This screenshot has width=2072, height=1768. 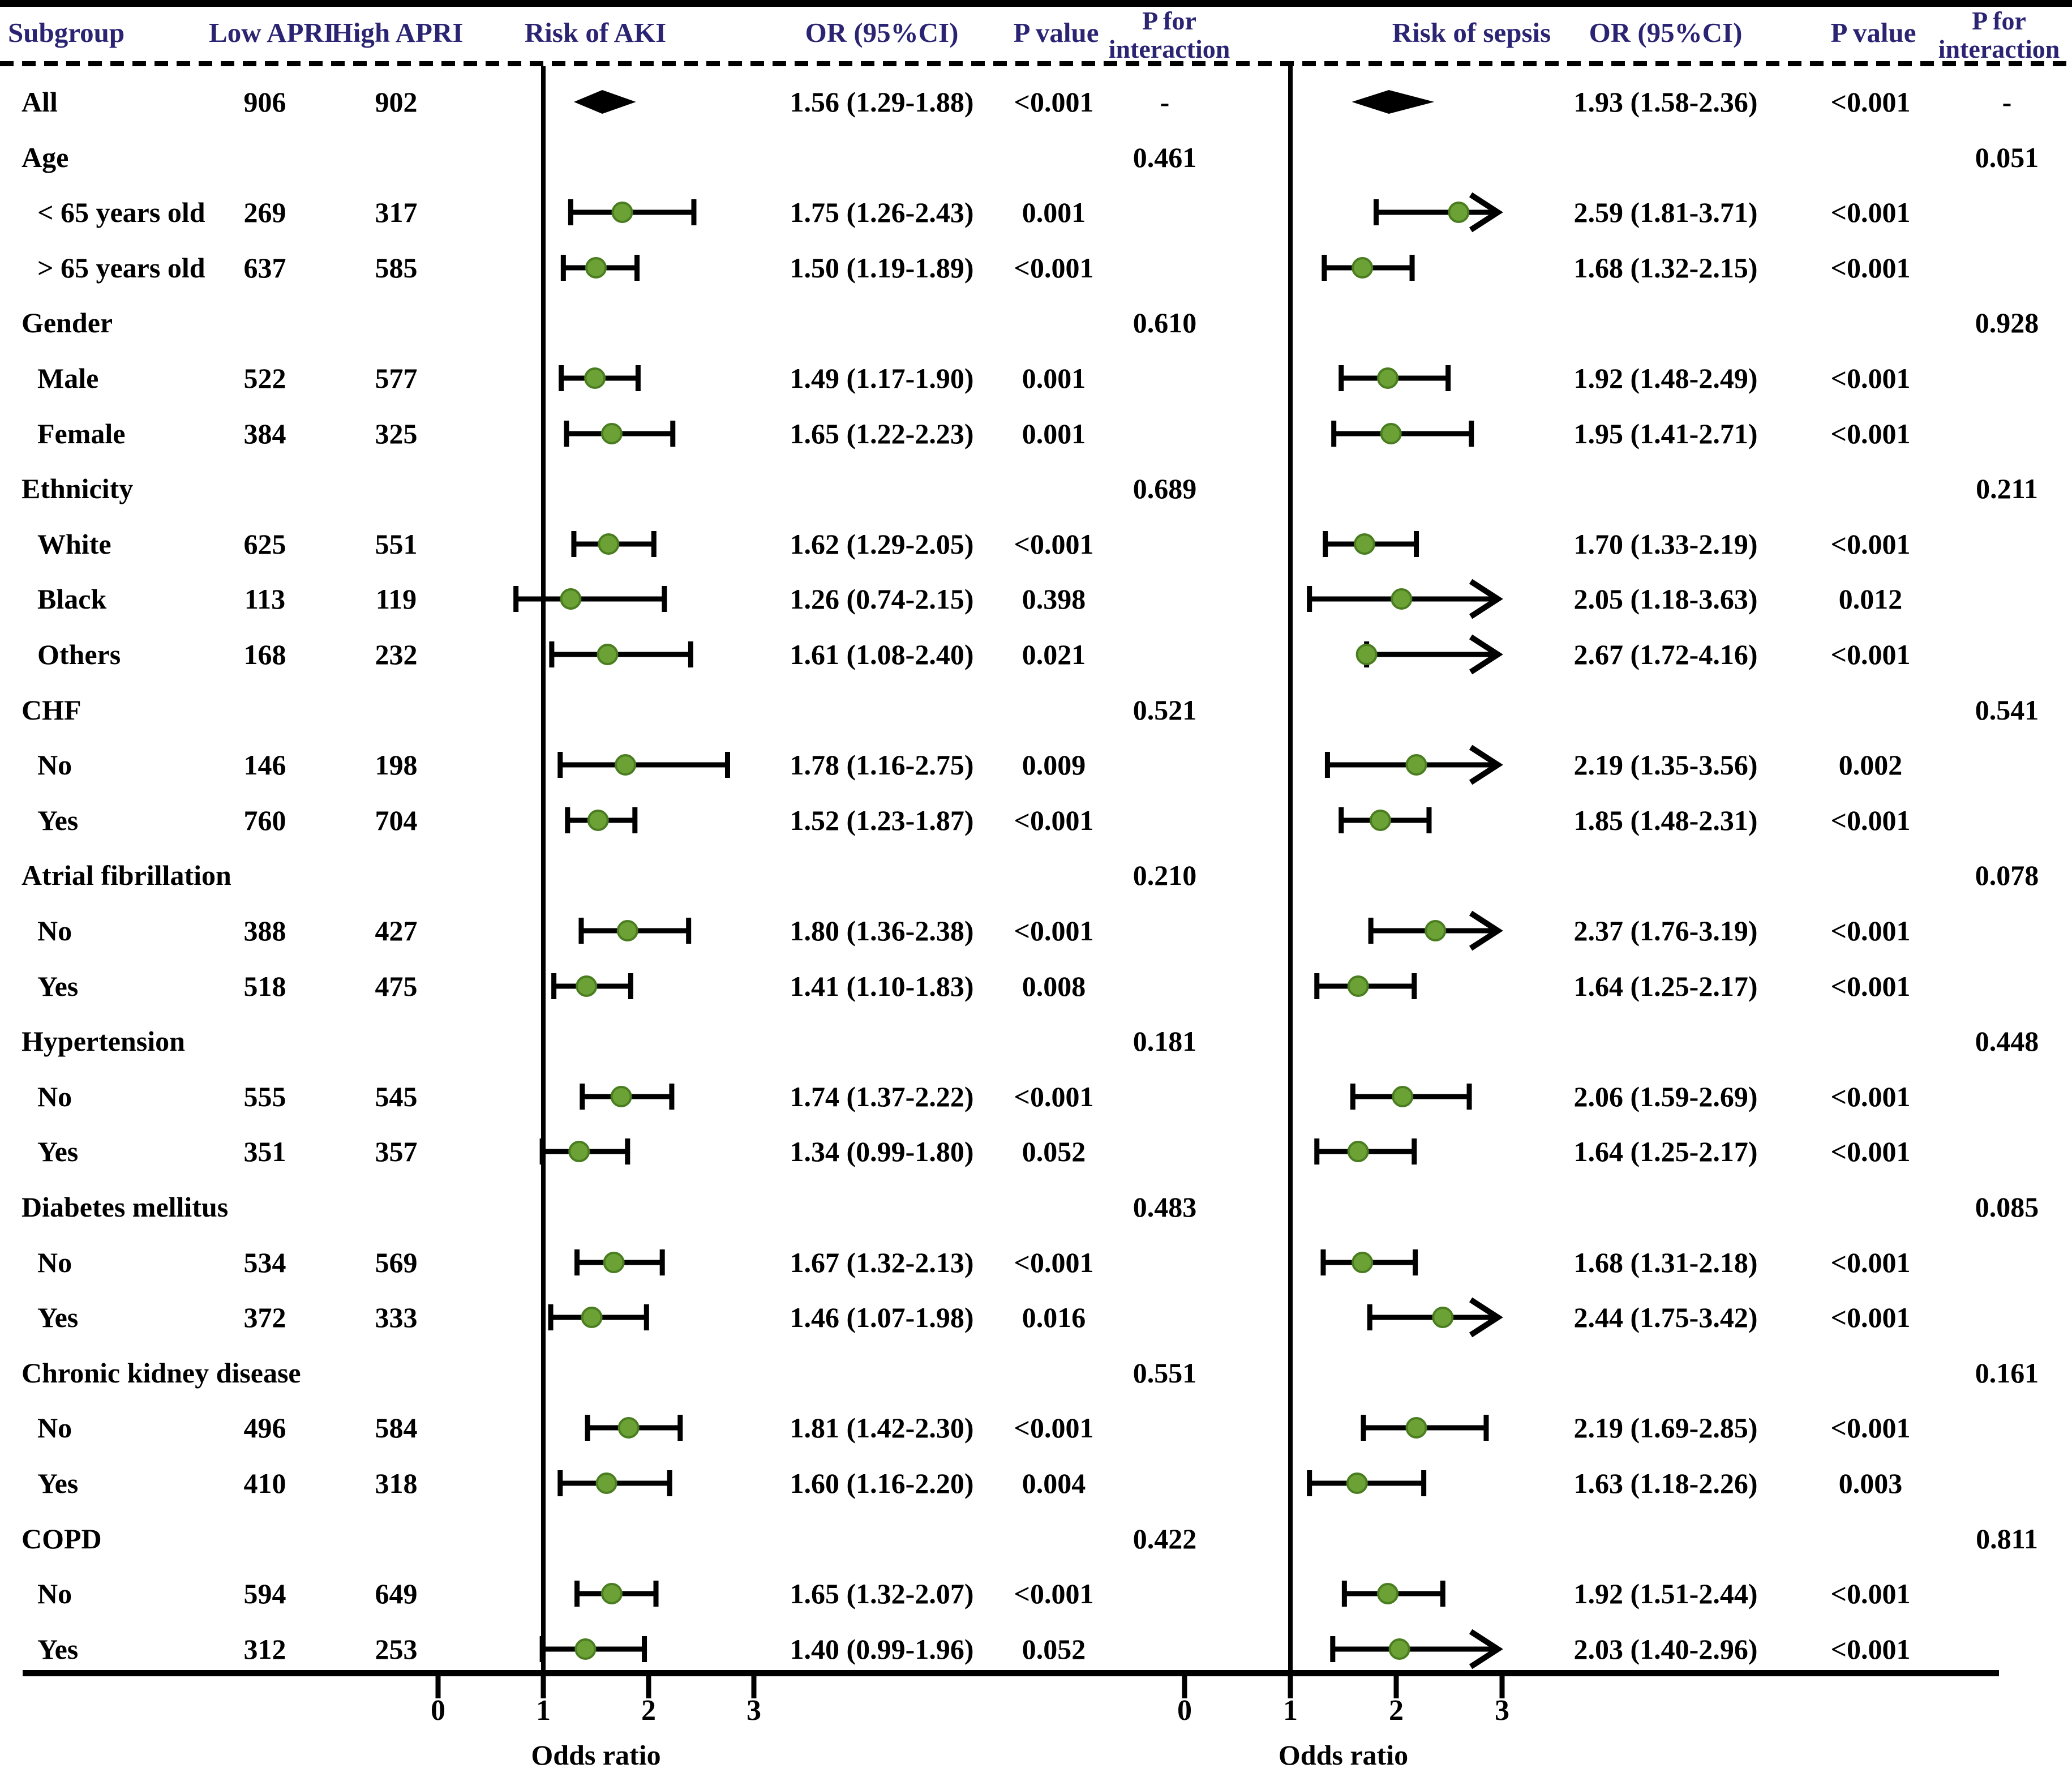 What do you see at coordinates (543, 869) in the screenshot?
I see `reference-line-aki` at bounding box center [543, 869].